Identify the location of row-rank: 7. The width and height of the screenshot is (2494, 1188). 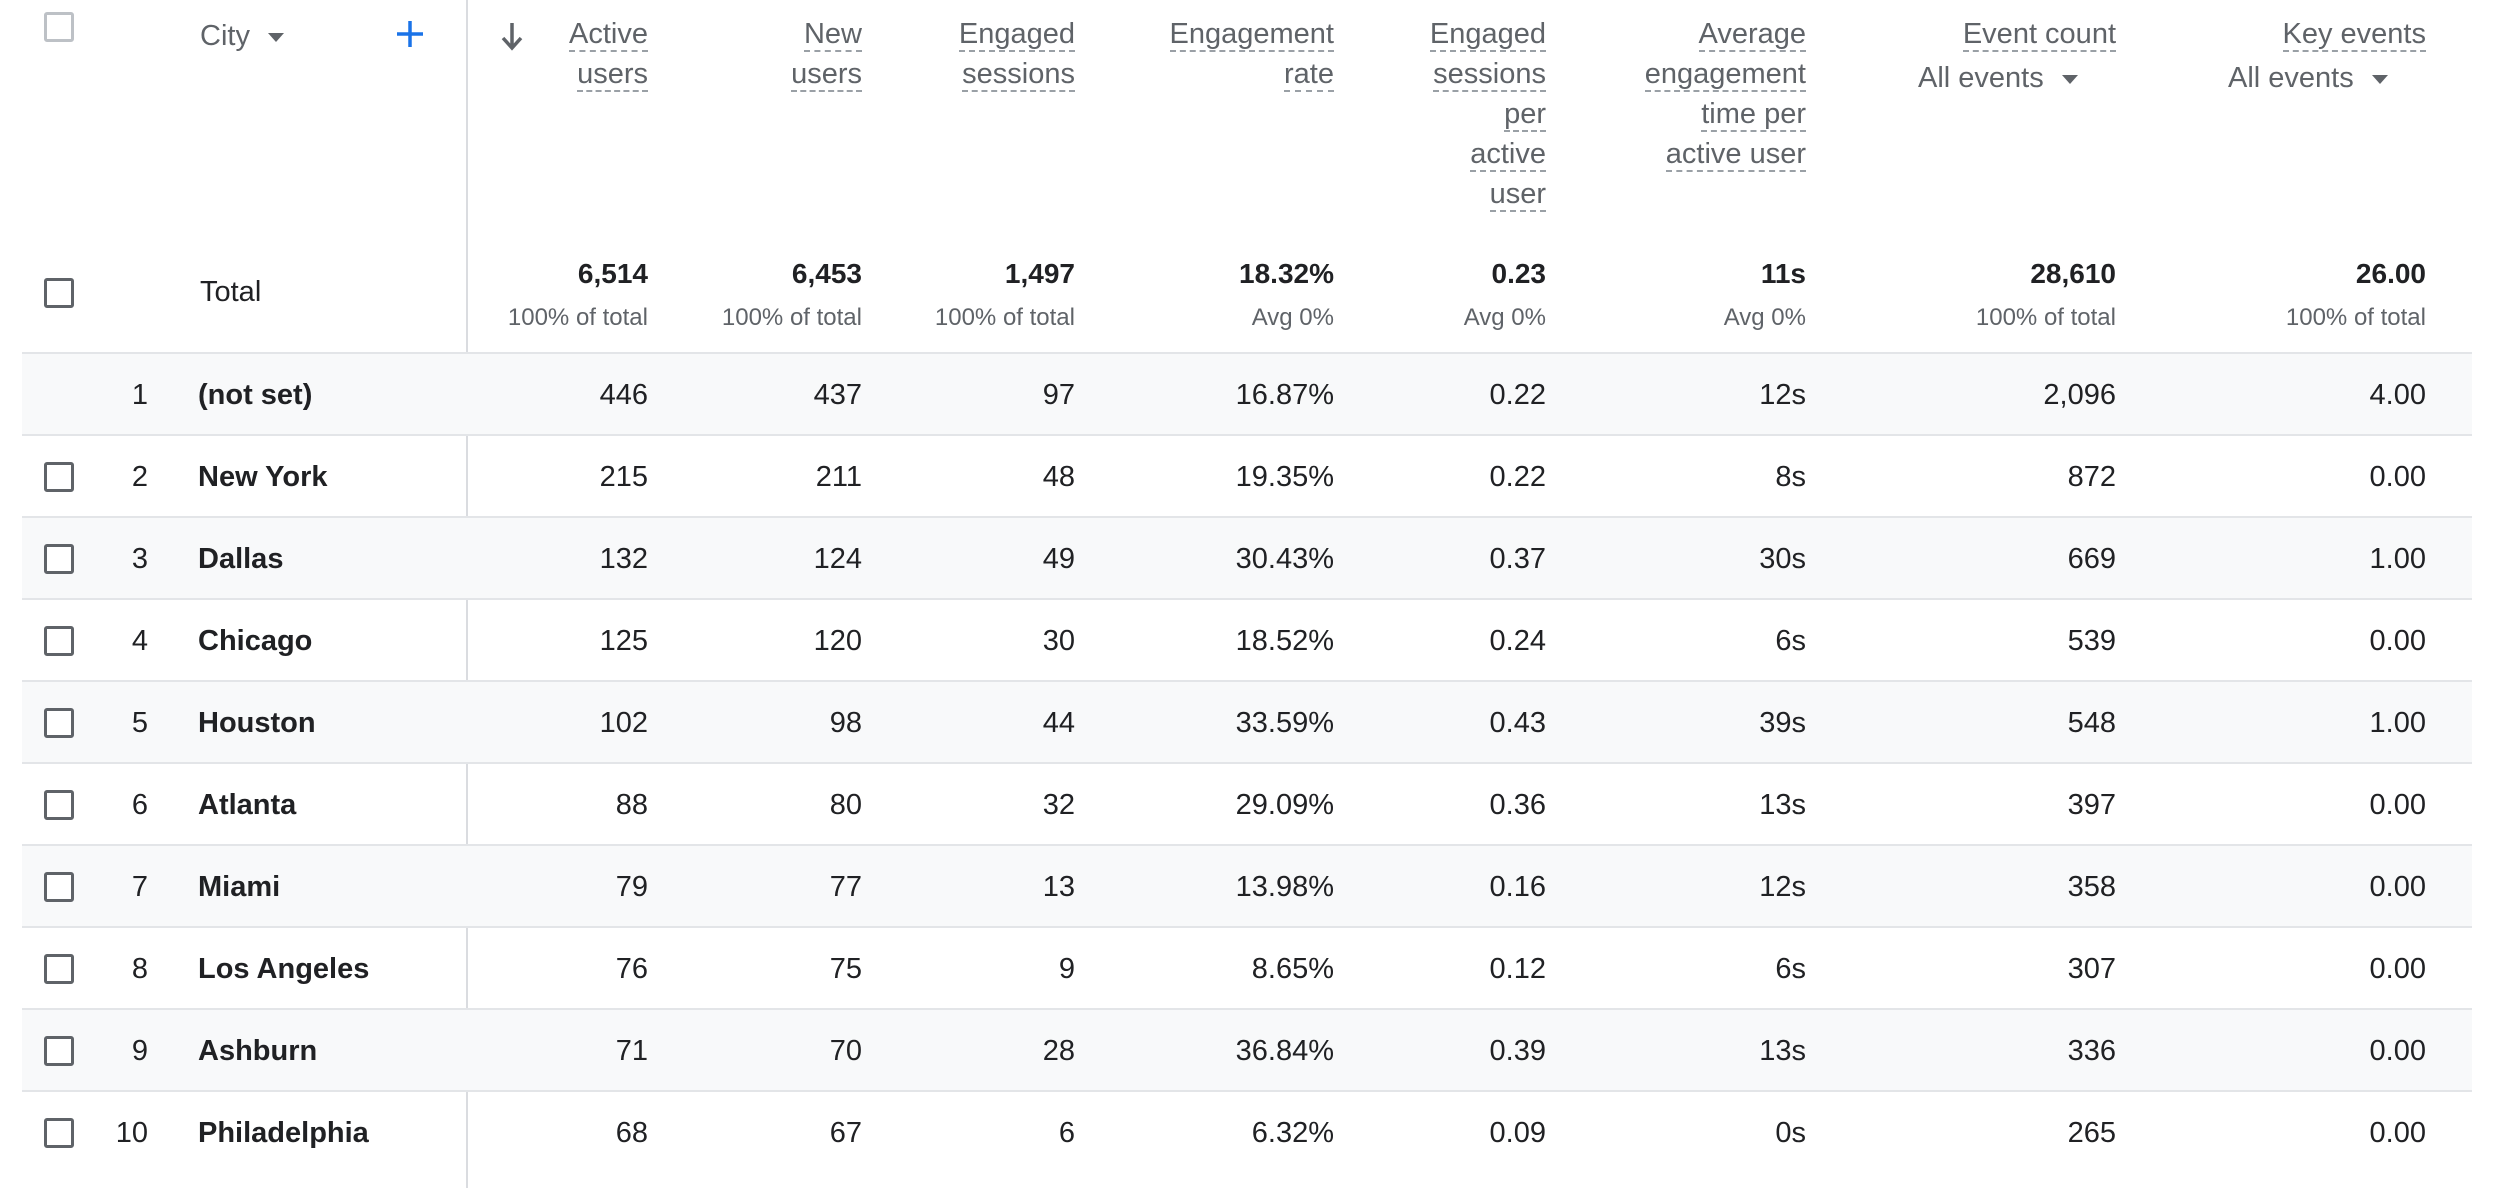
(139, 887).